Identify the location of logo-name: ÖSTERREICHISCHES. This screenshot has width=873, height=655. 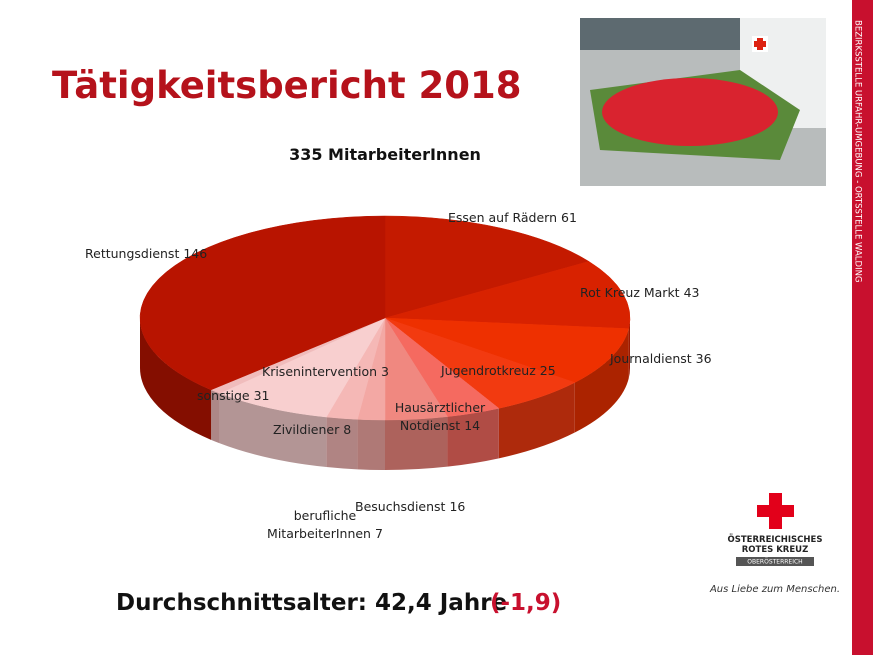
(775, 539).